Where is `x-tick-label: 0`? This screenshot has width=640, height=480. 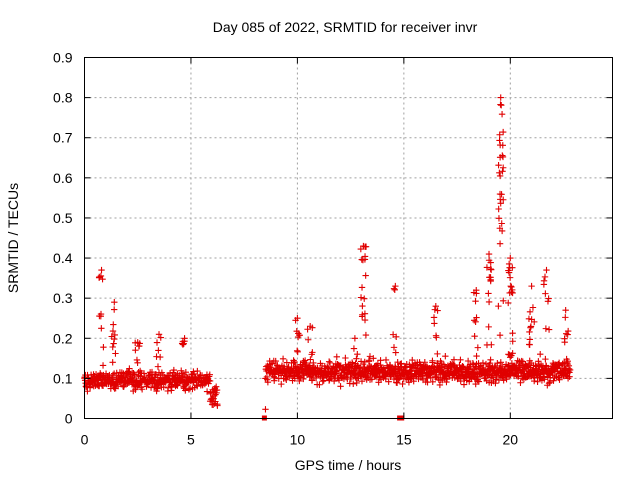
x-tick-label: 0 is located at coordinates (85, 440).